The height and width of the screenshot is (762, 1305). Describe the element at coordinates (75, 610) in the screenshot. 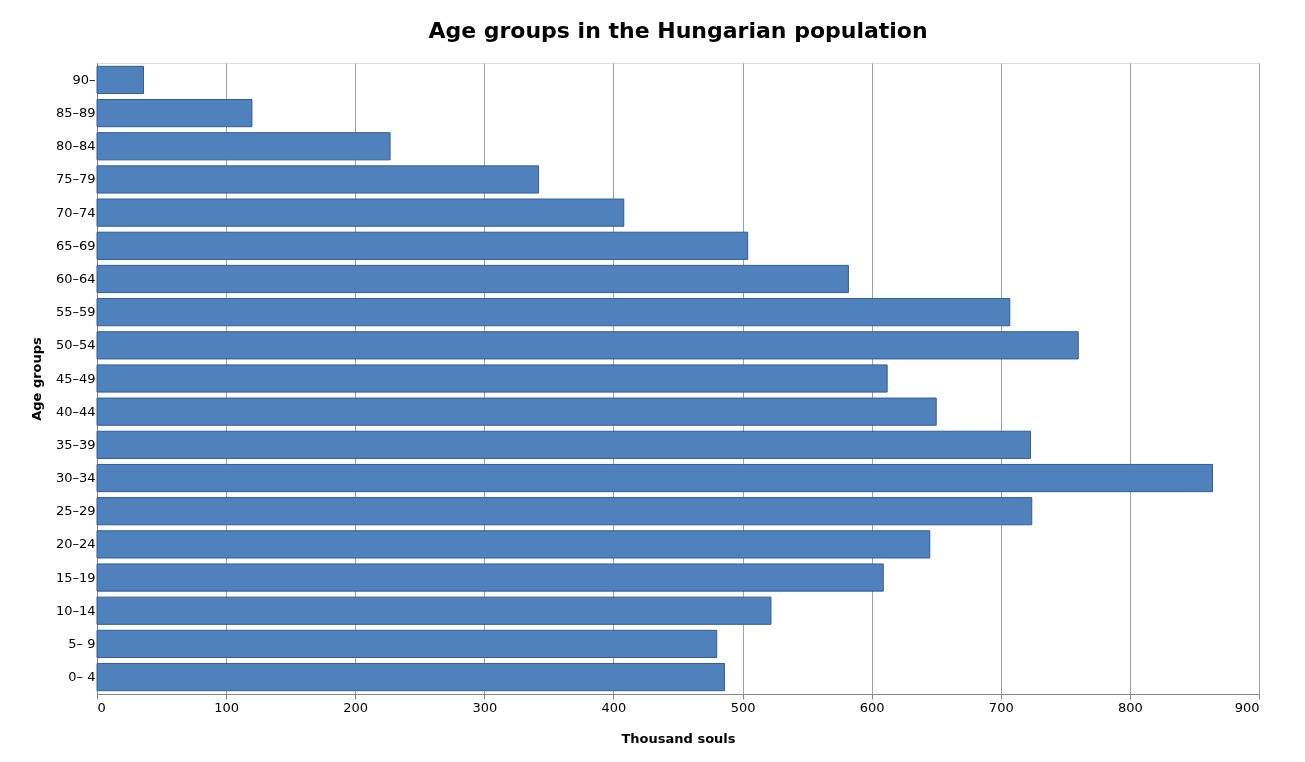

I see `y-tick-label: 10–14` at that location.